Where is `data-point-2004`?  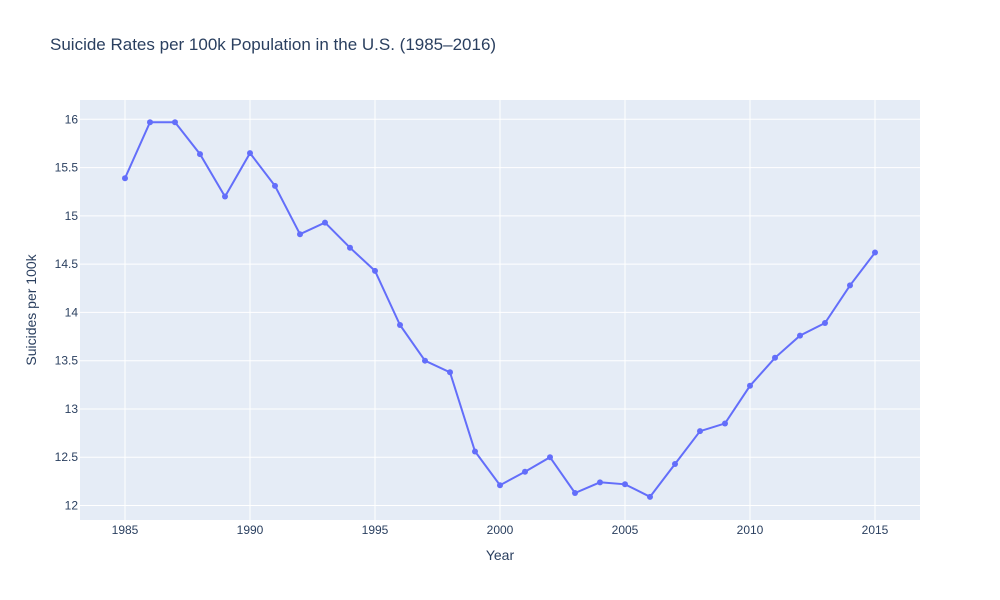 data-point-2004 is located at coordinates (600, 482).